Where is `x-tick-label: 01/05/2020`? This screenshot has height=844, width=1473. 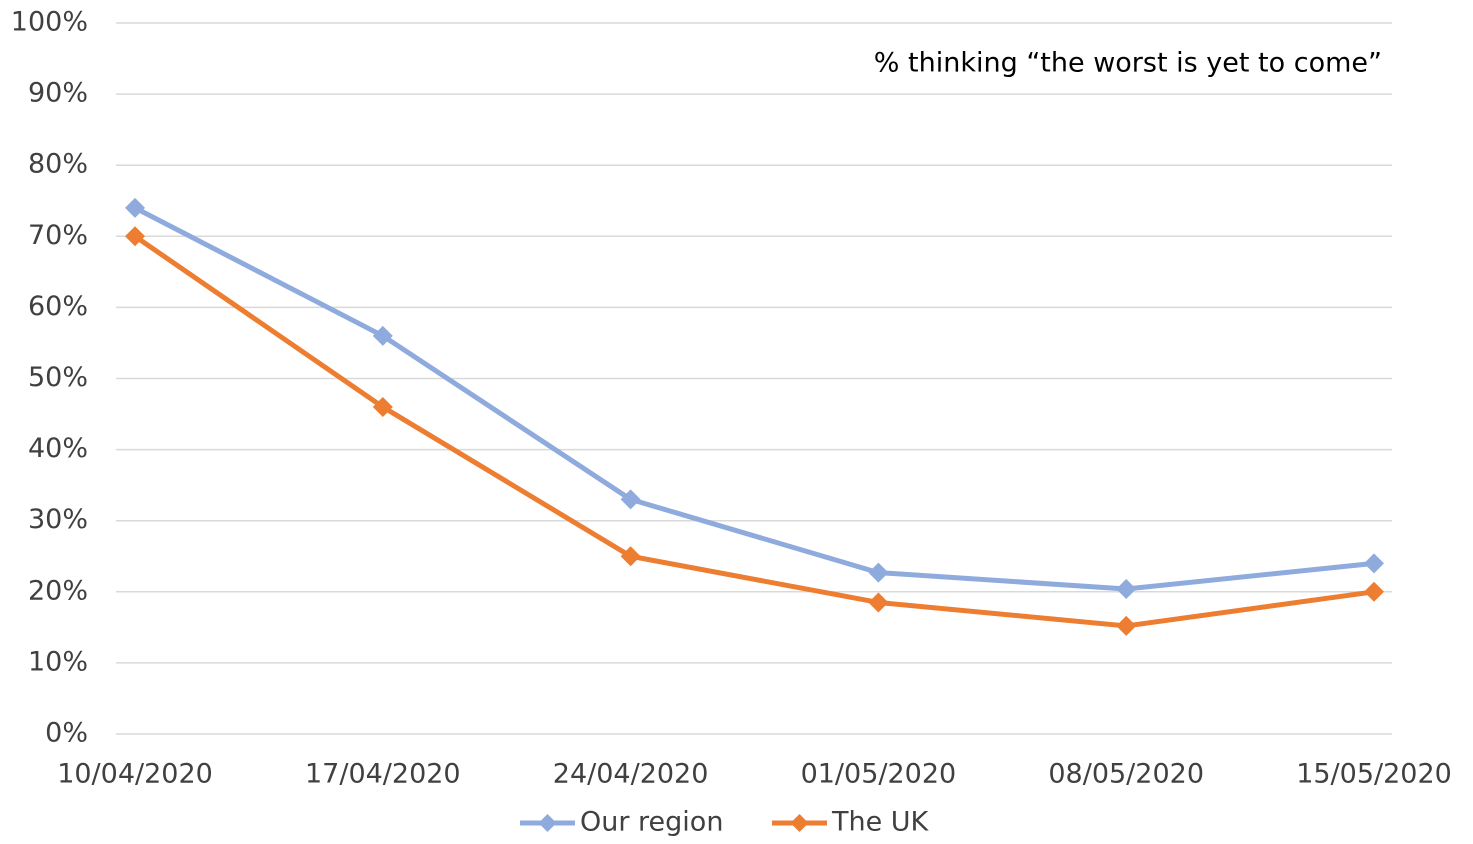 x-tick-label: 01/05/2020 is located at coordinates (879, 774).